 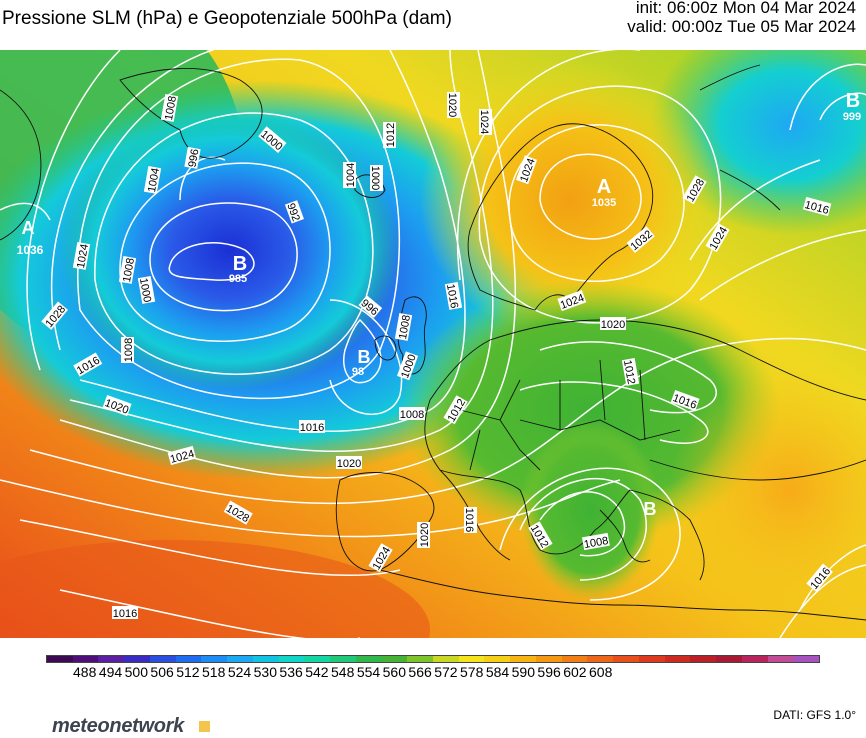 What do you see at coordinates (604, 203) in the screenshot?
I see `high-center-value: 1035` at bounding box center [604, 203].